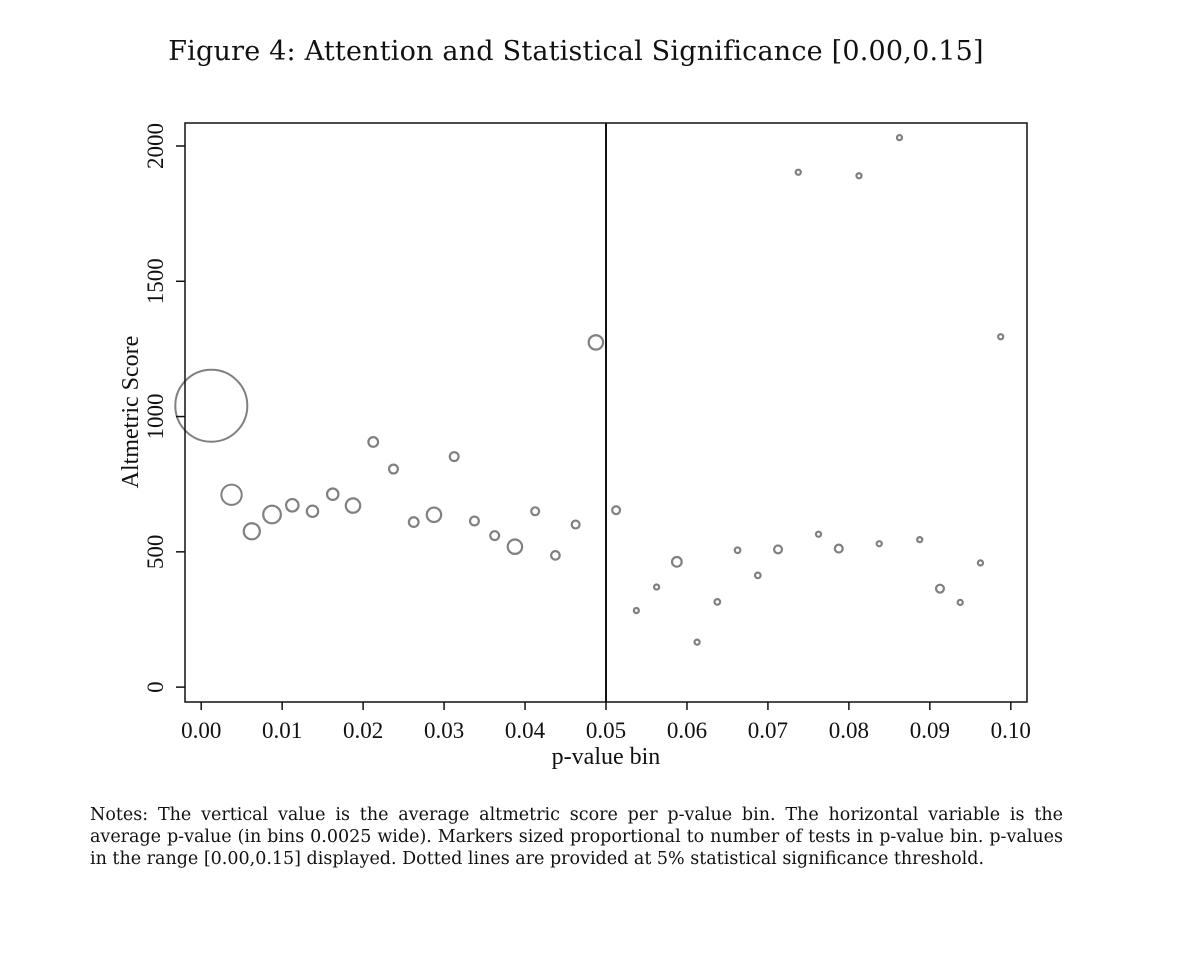  I want to click on y-tick-label: 500, so click(155, 552).